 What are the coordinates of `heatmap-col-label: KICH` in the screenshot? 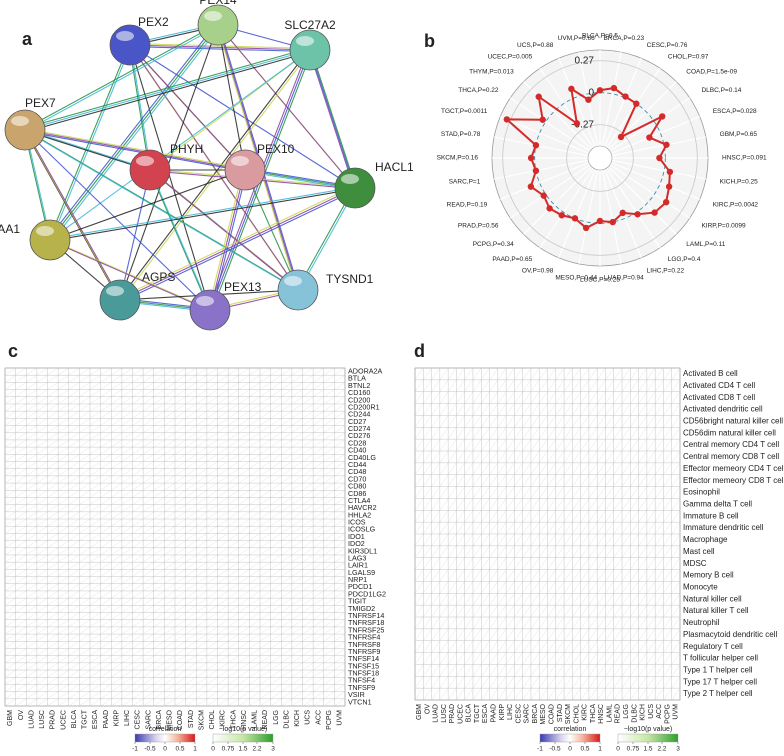 It's located at (643, 712).